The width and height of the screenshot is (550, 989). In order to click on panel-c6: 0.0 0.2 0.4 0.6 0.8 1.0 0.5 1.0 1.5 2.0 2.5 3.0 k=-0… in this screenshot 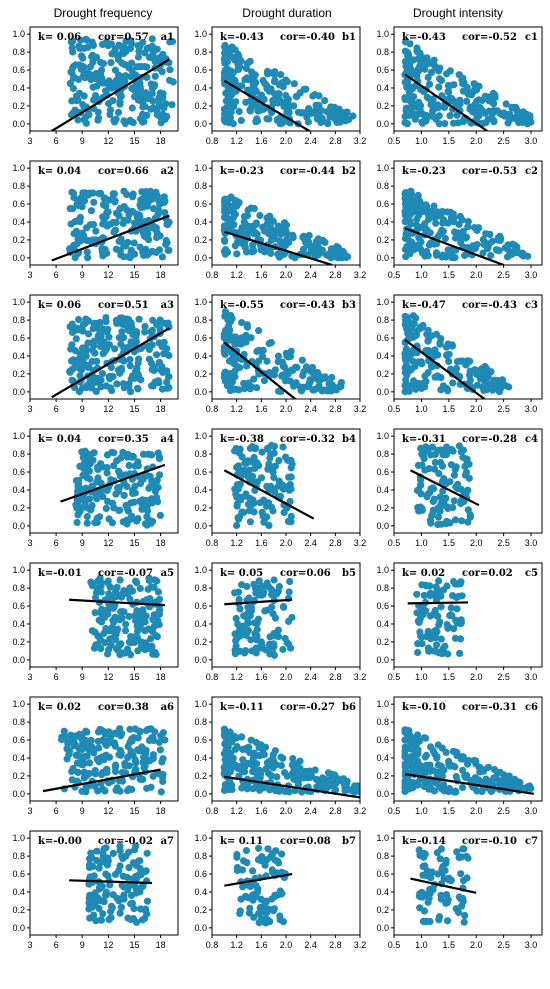, I will do `click(459, 756)`.